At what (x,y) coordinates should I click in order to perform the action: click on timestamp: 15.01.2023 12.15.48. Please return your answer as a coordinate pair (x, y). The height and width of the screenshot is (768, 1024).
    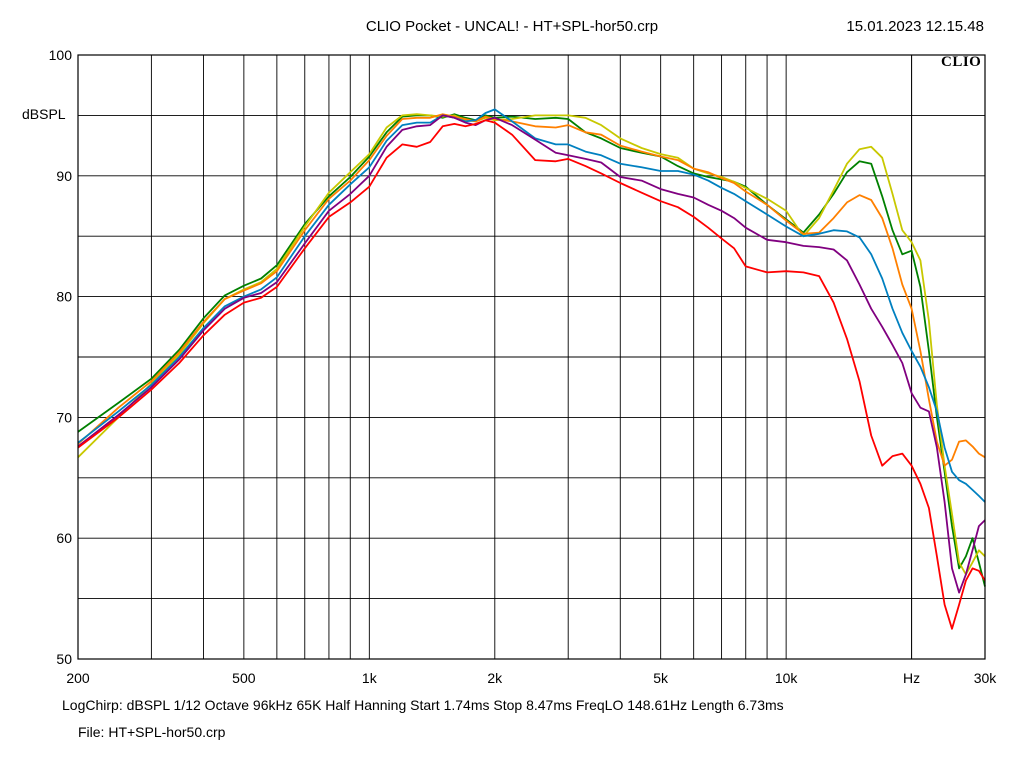
    Looking at the image, I should click on (915, 26).